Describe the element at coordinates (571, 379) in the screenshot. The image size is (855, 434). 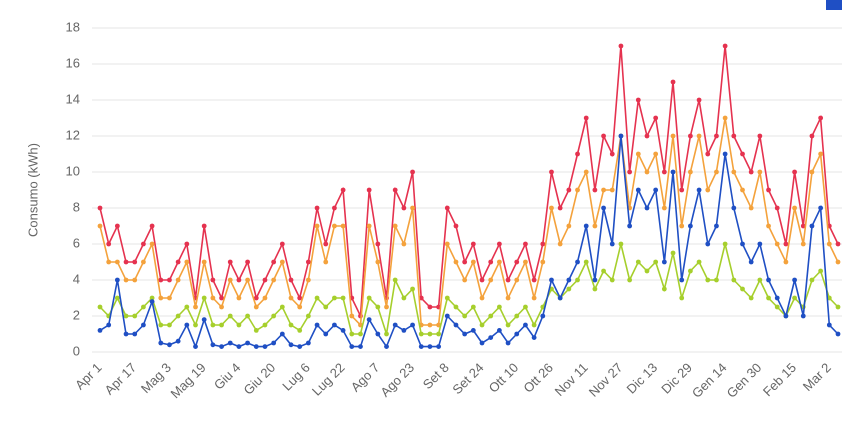
I see `x-tick-label: Nov 11` at that location.